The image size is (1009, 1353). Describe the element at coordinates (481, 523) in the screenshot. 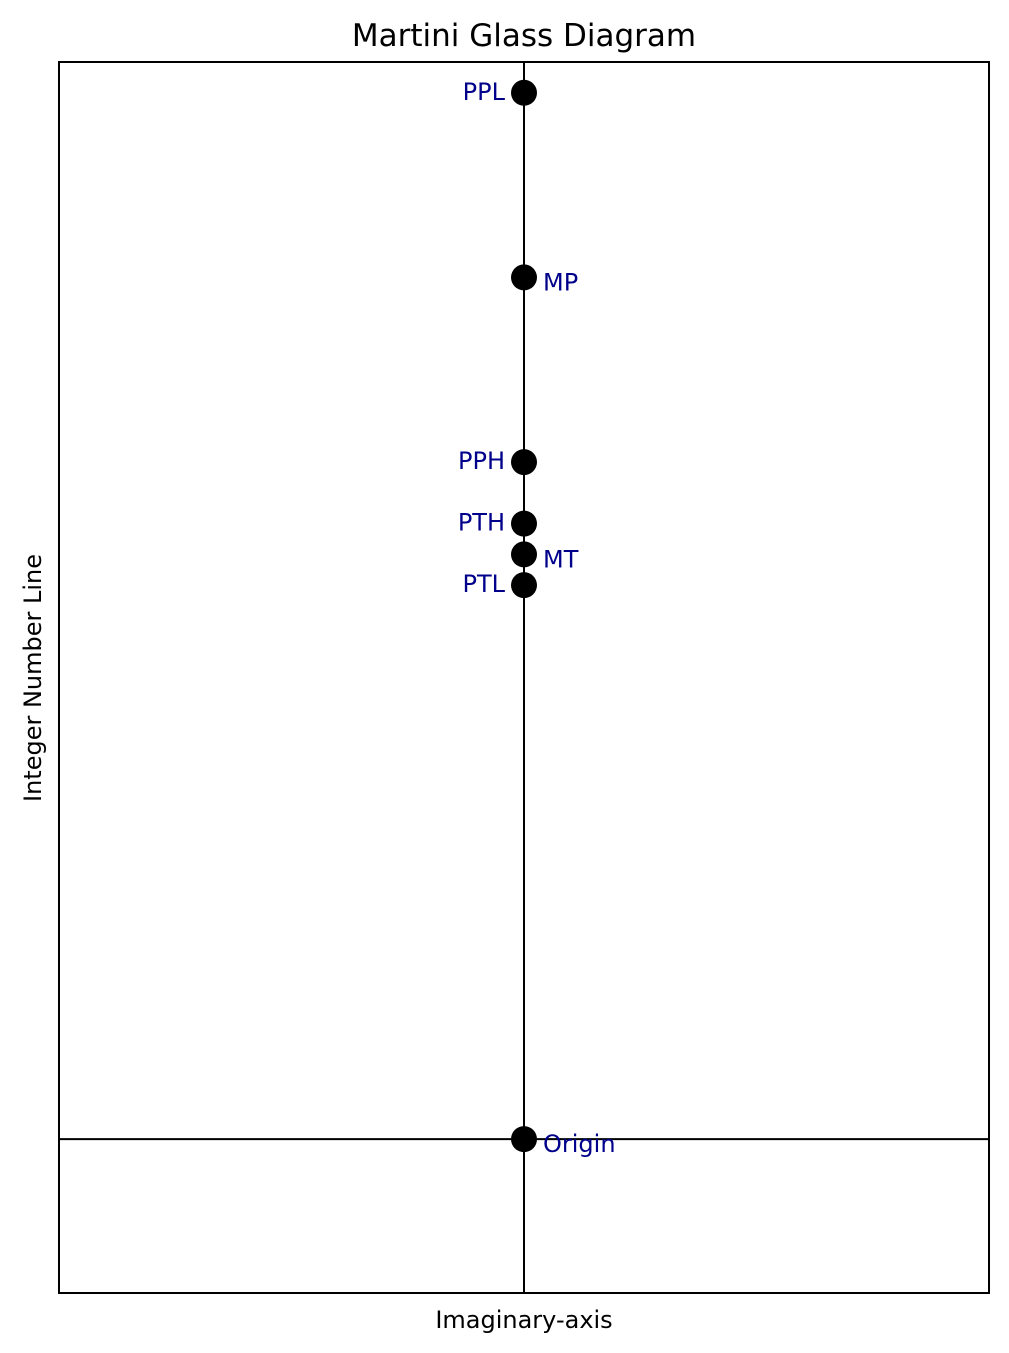

I see `point-label-pth: PTH` at that location.